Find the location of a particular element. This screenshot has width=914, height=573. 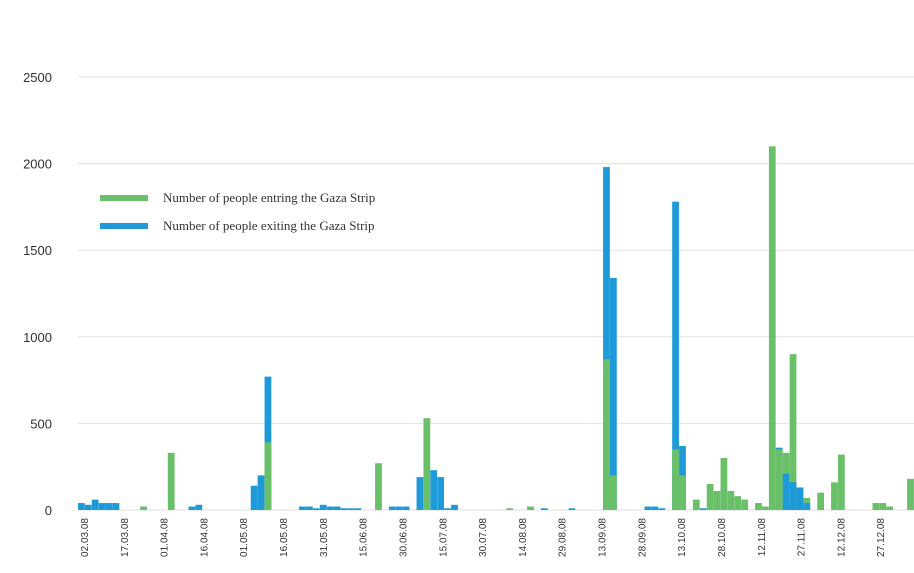

y-tick-label: 0 is located at coordinates (48, 510).